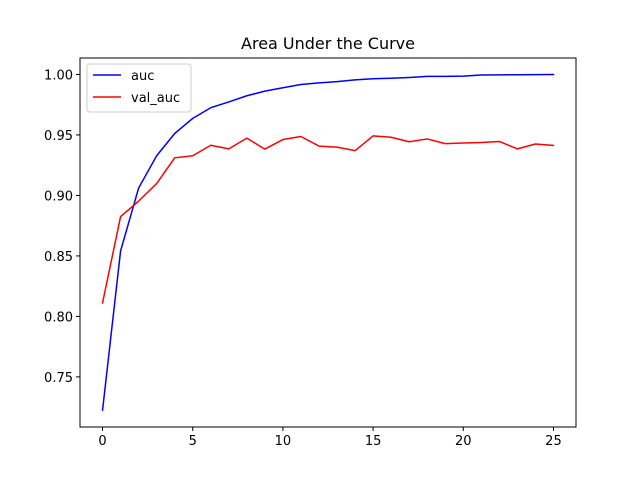 This screenshot has width=640, height=480. I want to click on x-tick-label: 10, so click(283, 441).